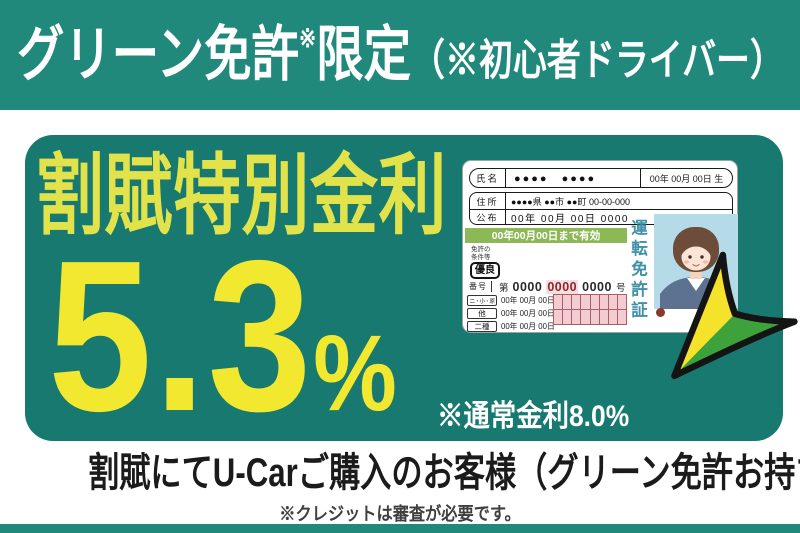 The width and height of the screenshot is (800, 533). Describe the element at coordinates (242, 195) in the screenshot. I see `promo-heading: 割賦特別金利` at that location.